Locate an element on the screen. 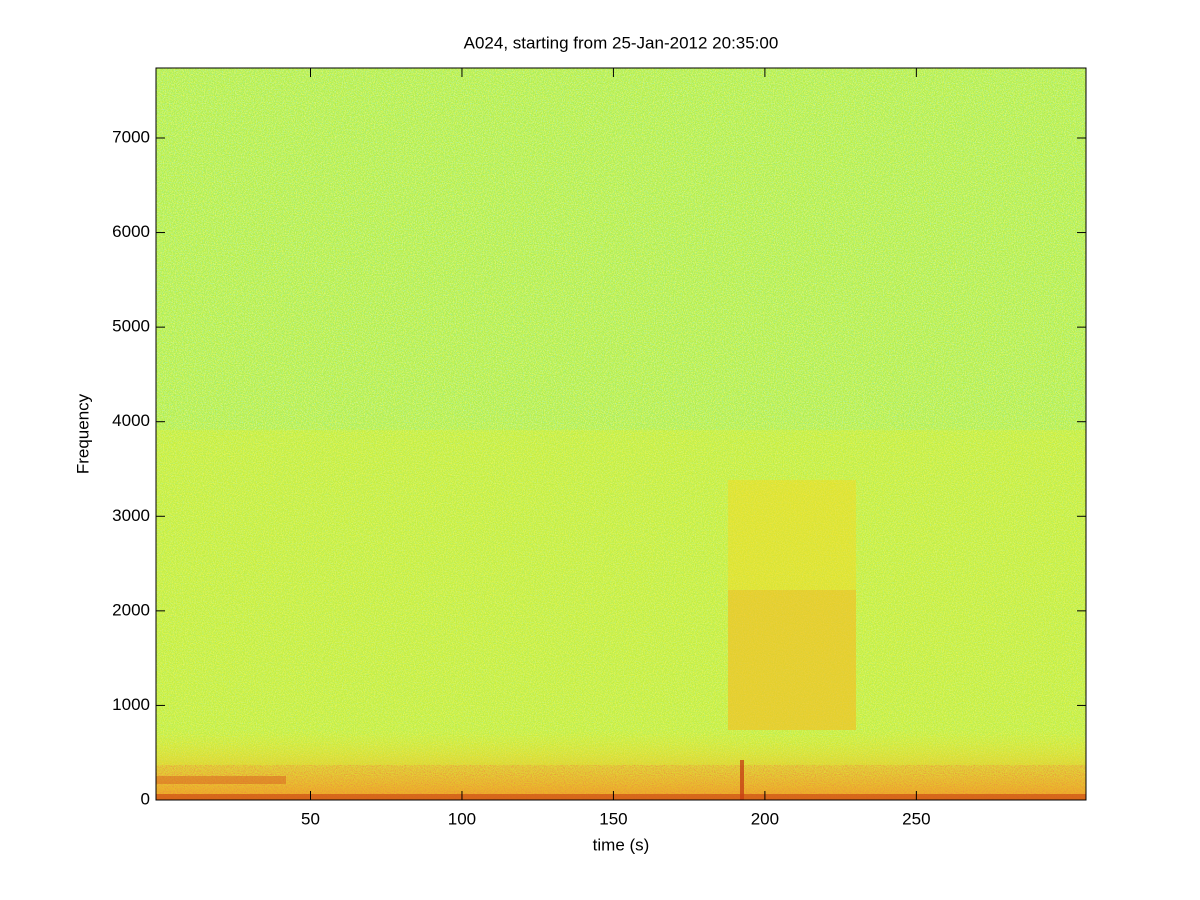 The height and width of the screenshot is (900, 1200). chart-title: A024, starting from 25-Jan-2012 20:35:00 is located at coordinates (621, 42).